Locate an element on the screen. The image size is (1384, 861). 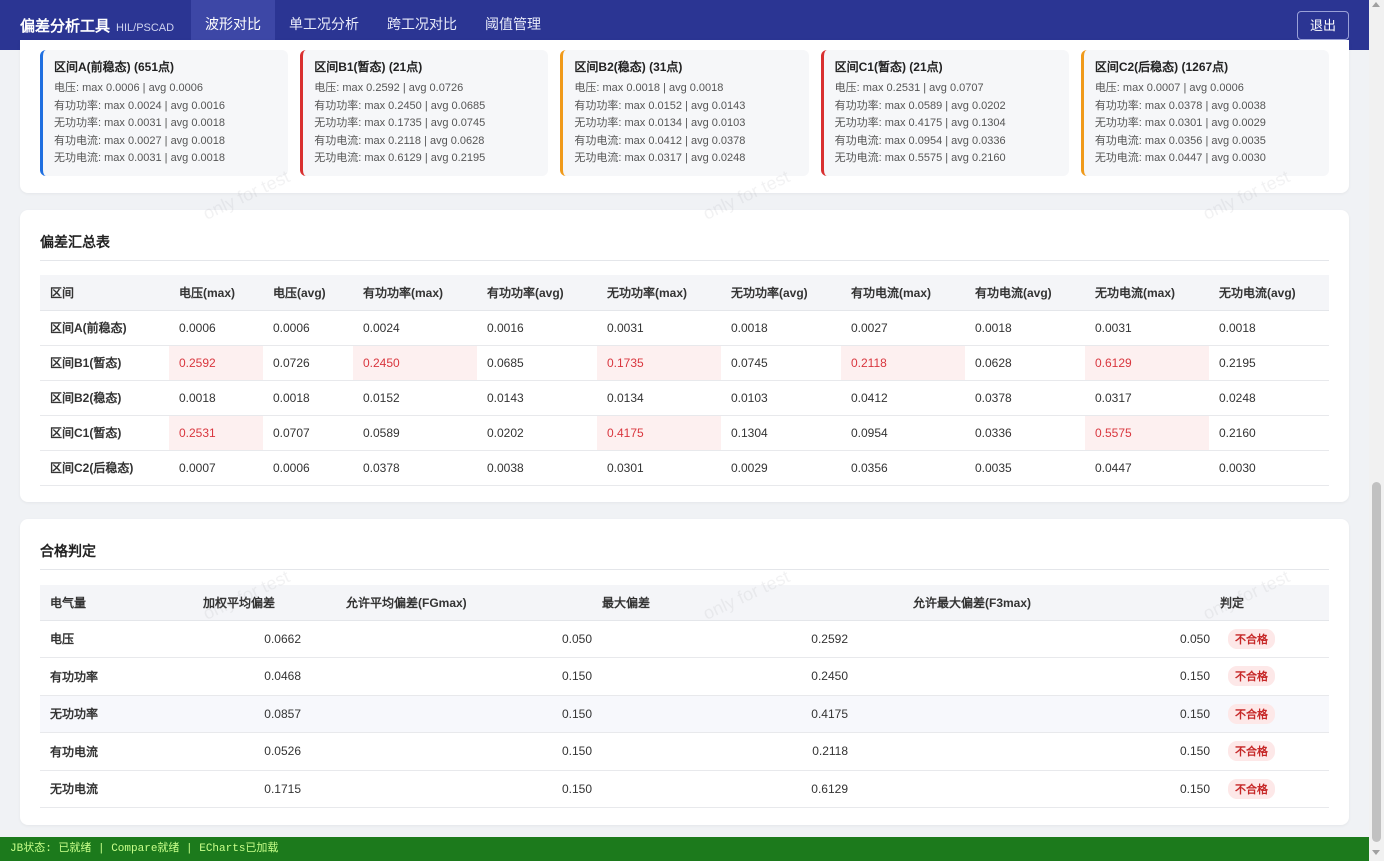
column-header: 有功功率(avg) is located at coordinates (537, 293).